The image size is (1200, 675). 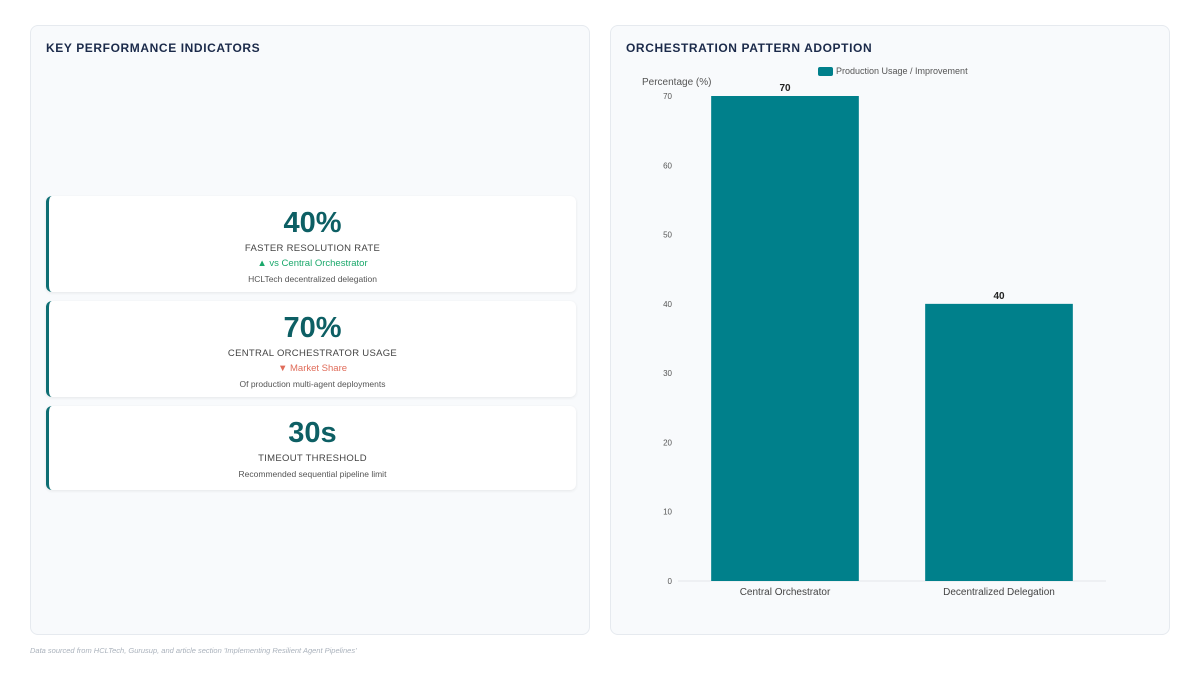 I want to click on kpi-trend: ▼ Market Share, so click(x=312, y=368).